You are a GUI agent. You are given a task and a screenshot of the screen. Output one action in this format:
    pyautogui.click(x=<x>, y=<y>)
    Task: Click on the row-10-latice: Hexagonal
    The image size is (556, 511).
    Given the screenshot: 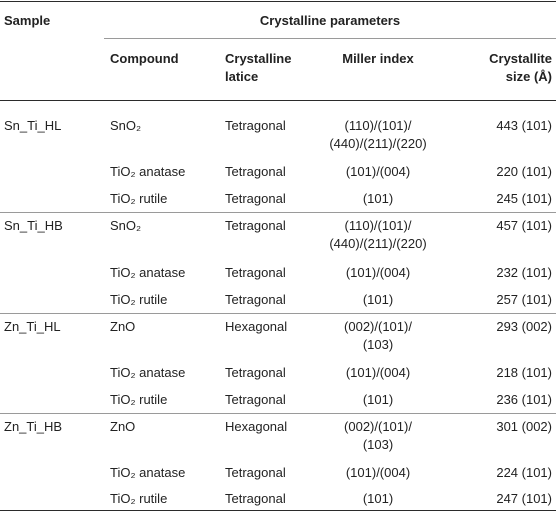 What is the action you would take?
    pyautogui.click(x=256, y=426)
    